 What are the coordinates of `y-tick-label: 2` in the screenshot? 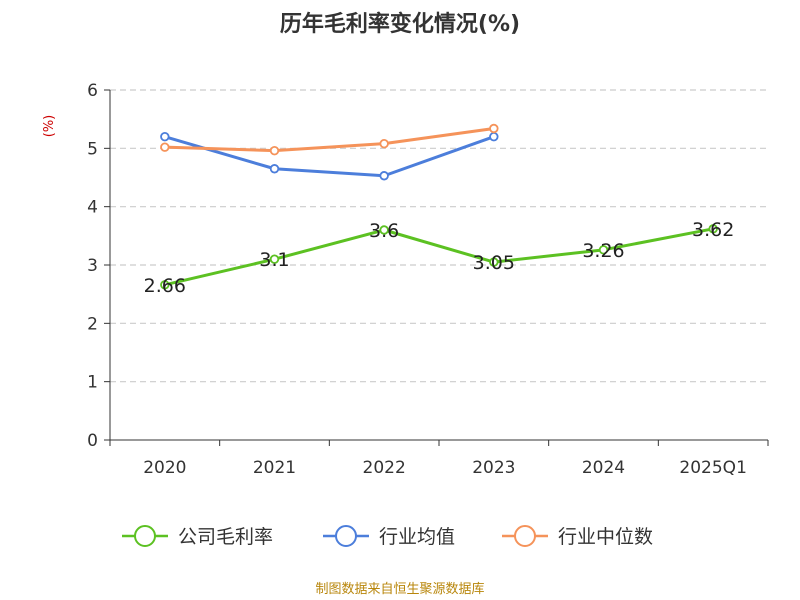 It's located at (92, 324).